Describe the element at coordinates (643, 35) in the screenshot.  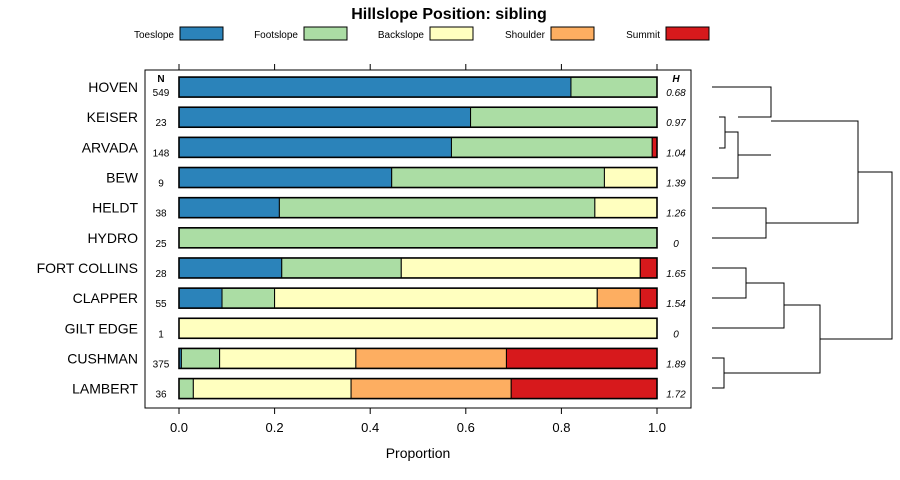
I see `legend-label: Summit` at that location.